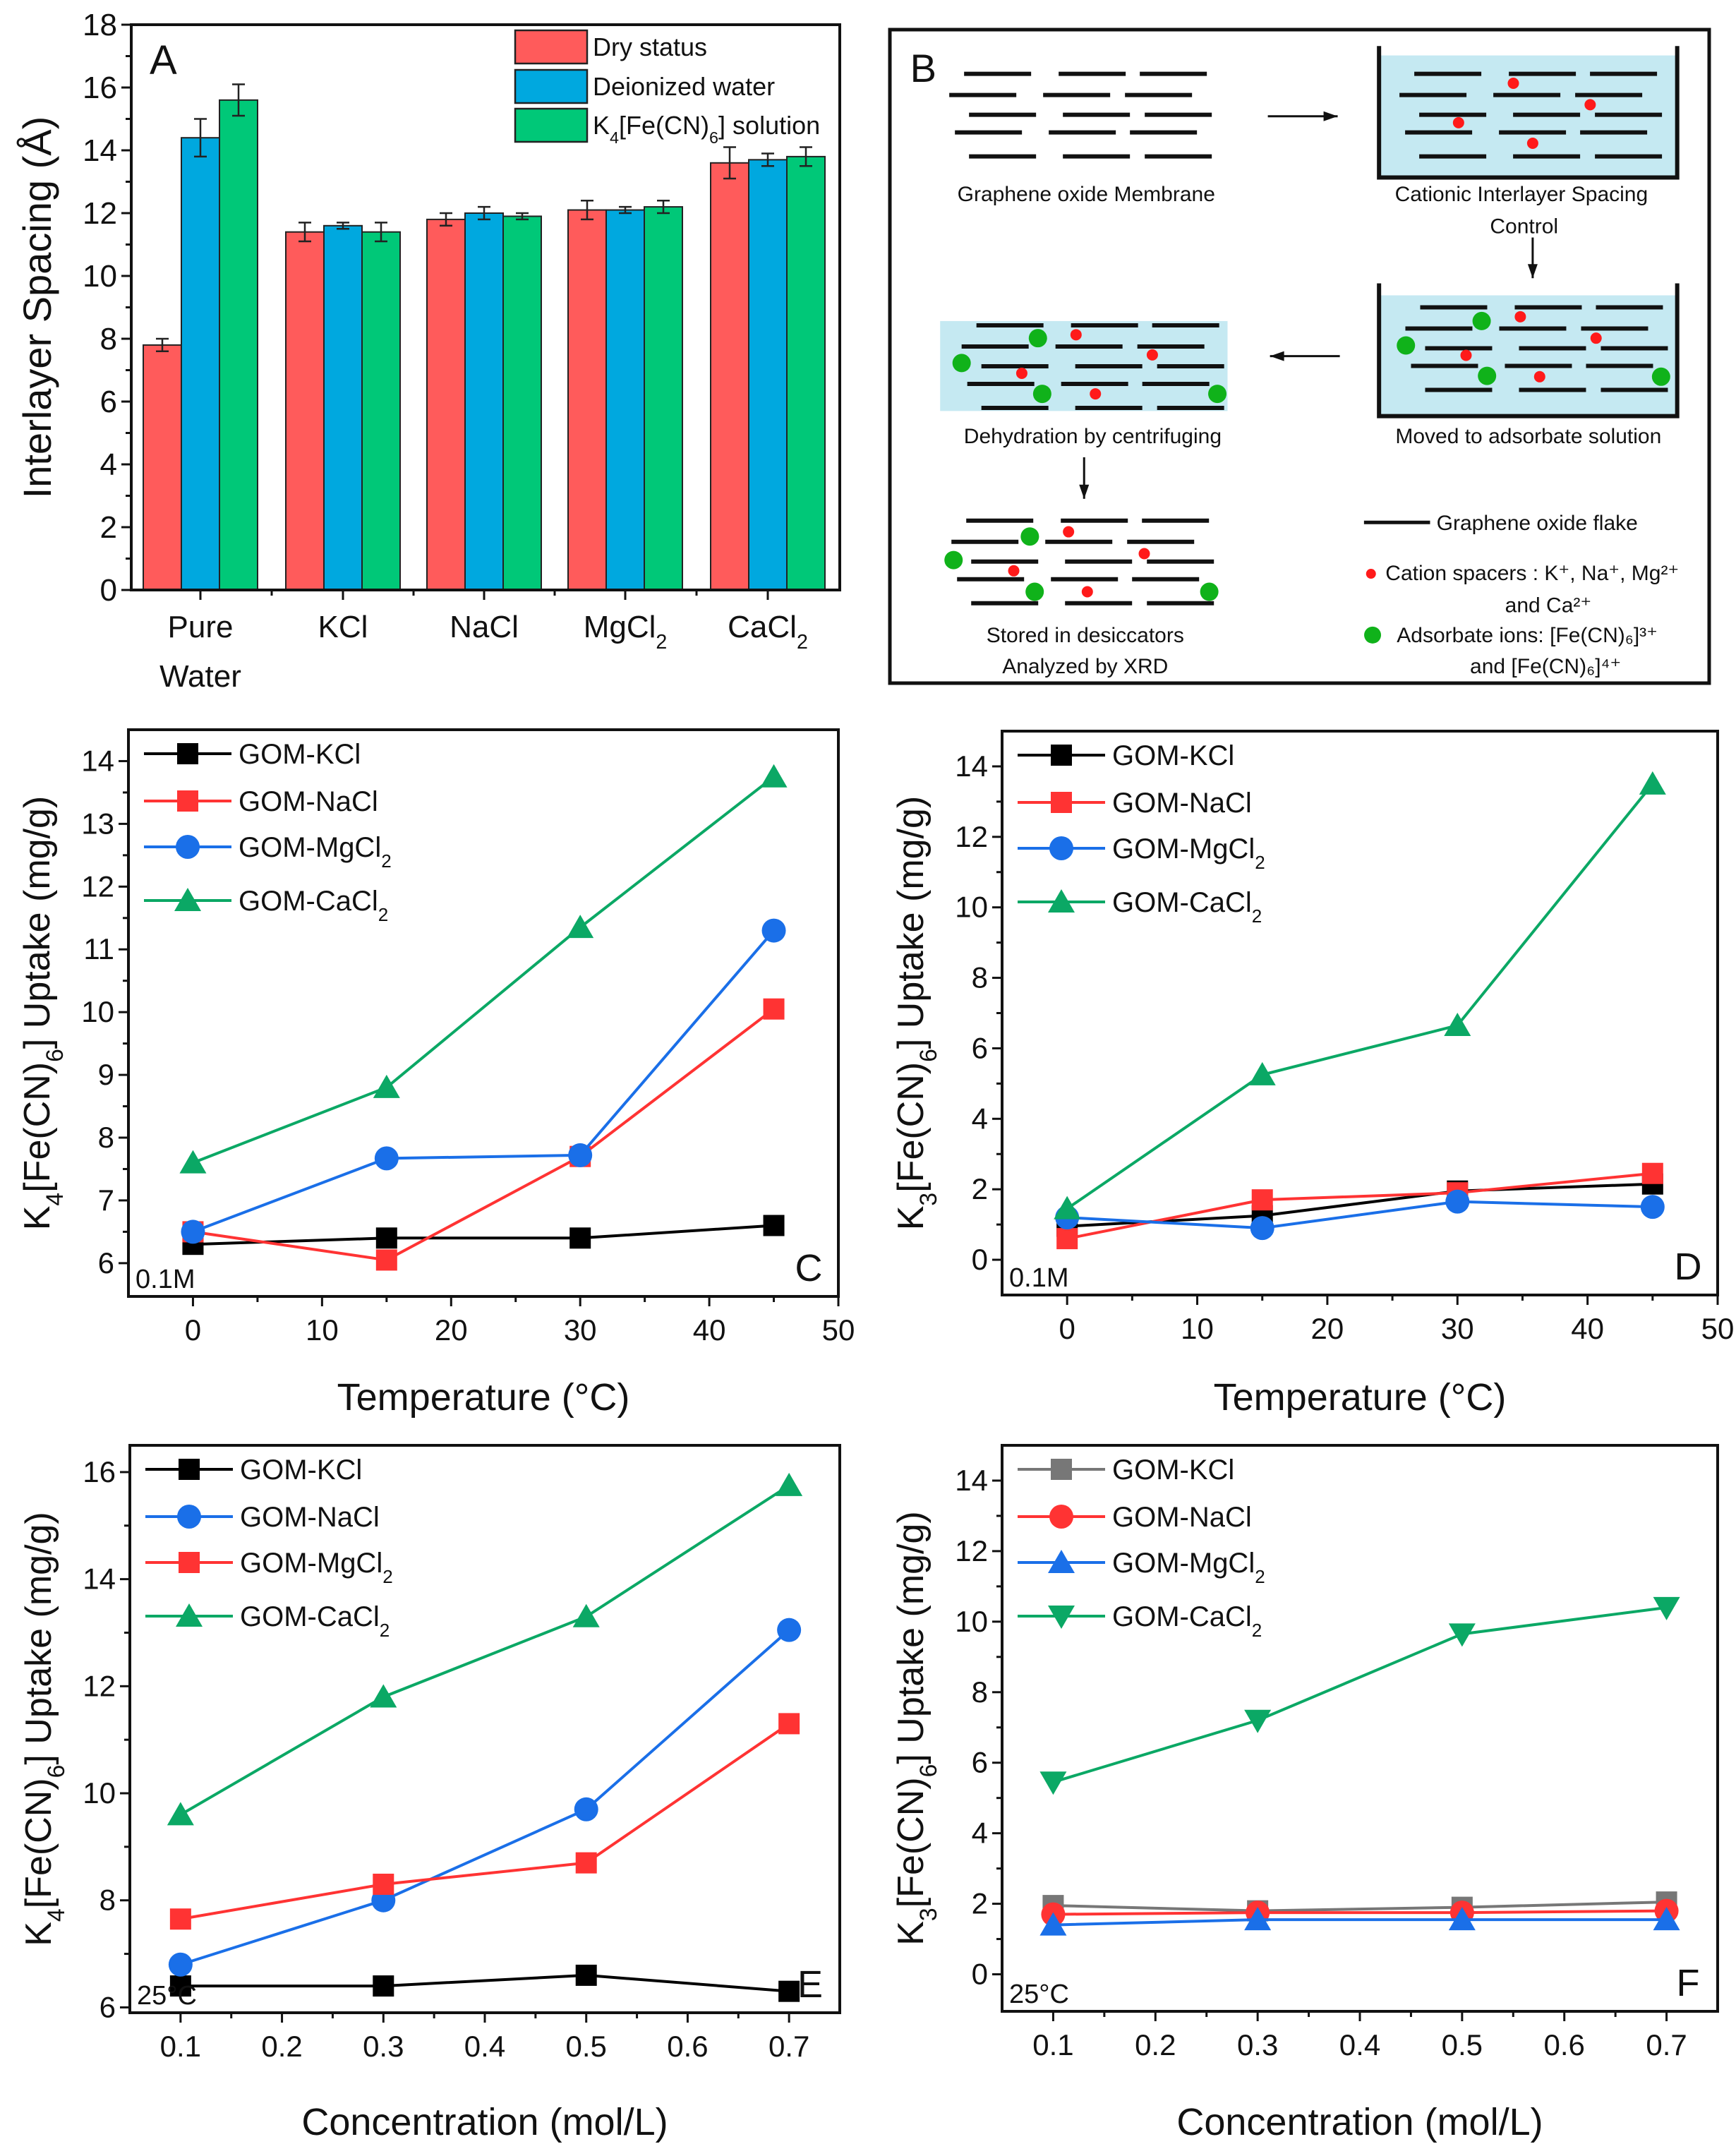 The image size is (1736, 2156). I want to click on x-tick-label: 0.5, so click(1462, 2044).